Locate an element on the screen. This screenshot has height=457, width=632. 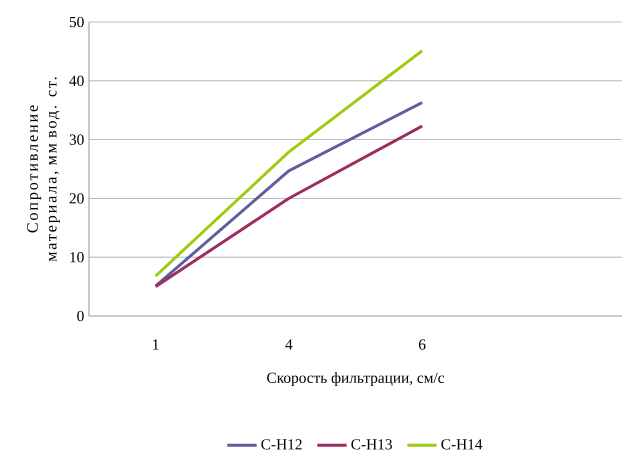
x-tick-label: 4 is located at coordinates (288, 345).